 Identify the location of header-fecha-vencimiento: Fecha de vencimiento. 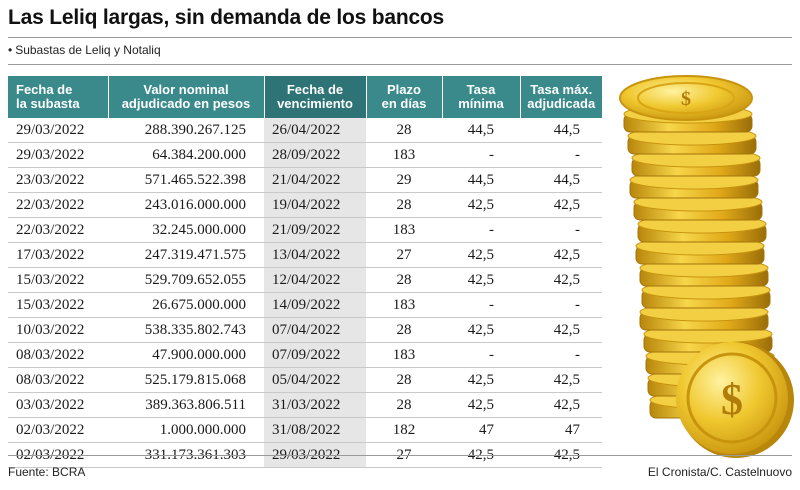
(314, 97).